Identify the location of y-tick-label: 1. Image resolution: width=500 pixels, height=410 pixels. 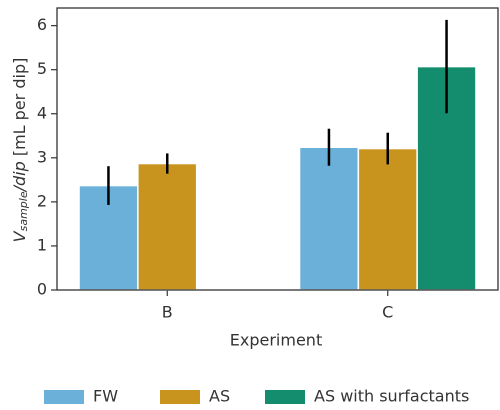
(42, 244).